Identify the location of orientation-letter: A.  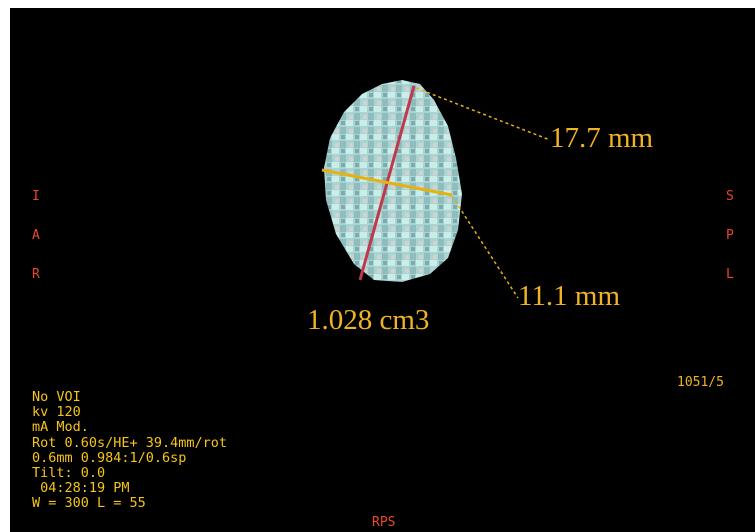
(36, 235).